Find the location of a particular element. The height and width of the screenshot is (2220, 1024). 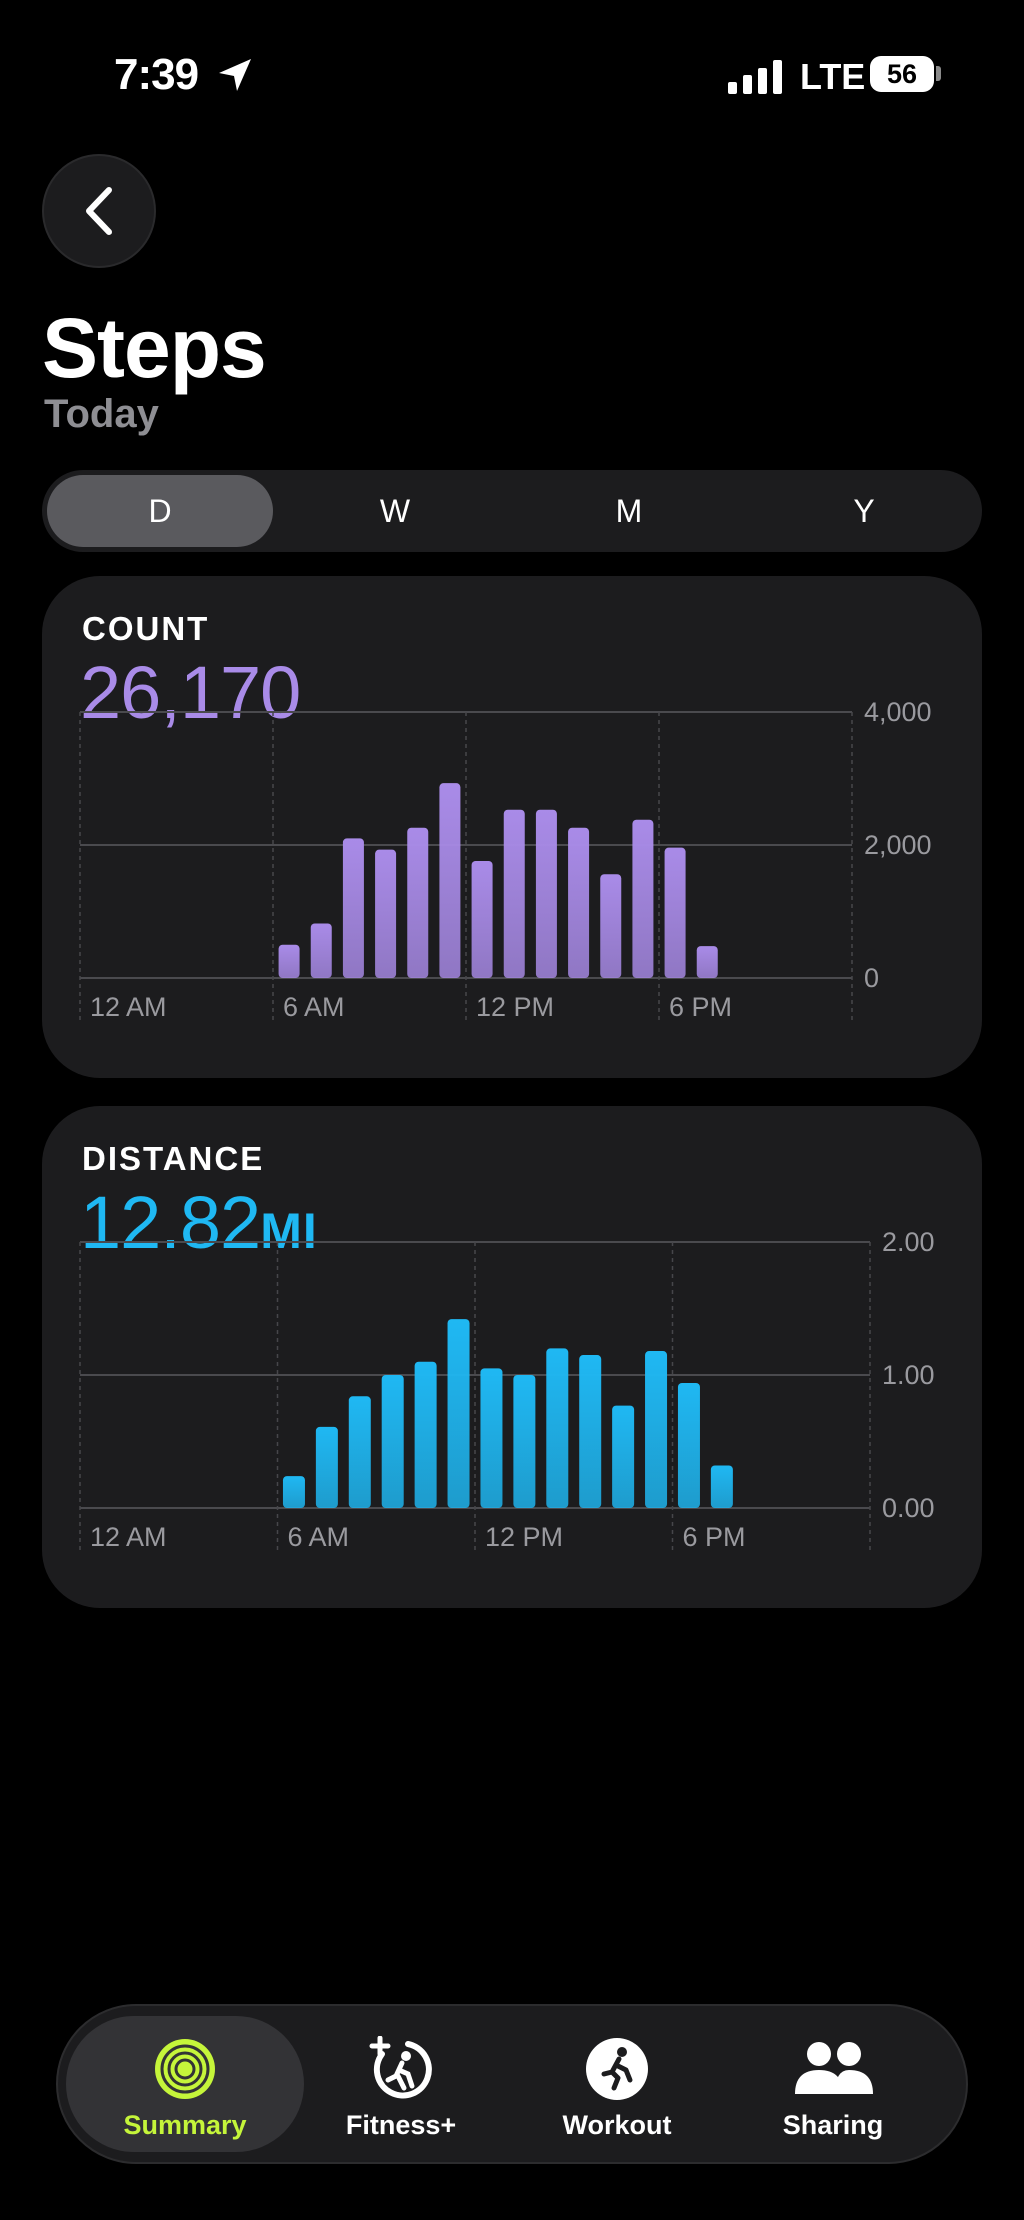

tab-workout: Workout is located at coordinates (617, 2084).